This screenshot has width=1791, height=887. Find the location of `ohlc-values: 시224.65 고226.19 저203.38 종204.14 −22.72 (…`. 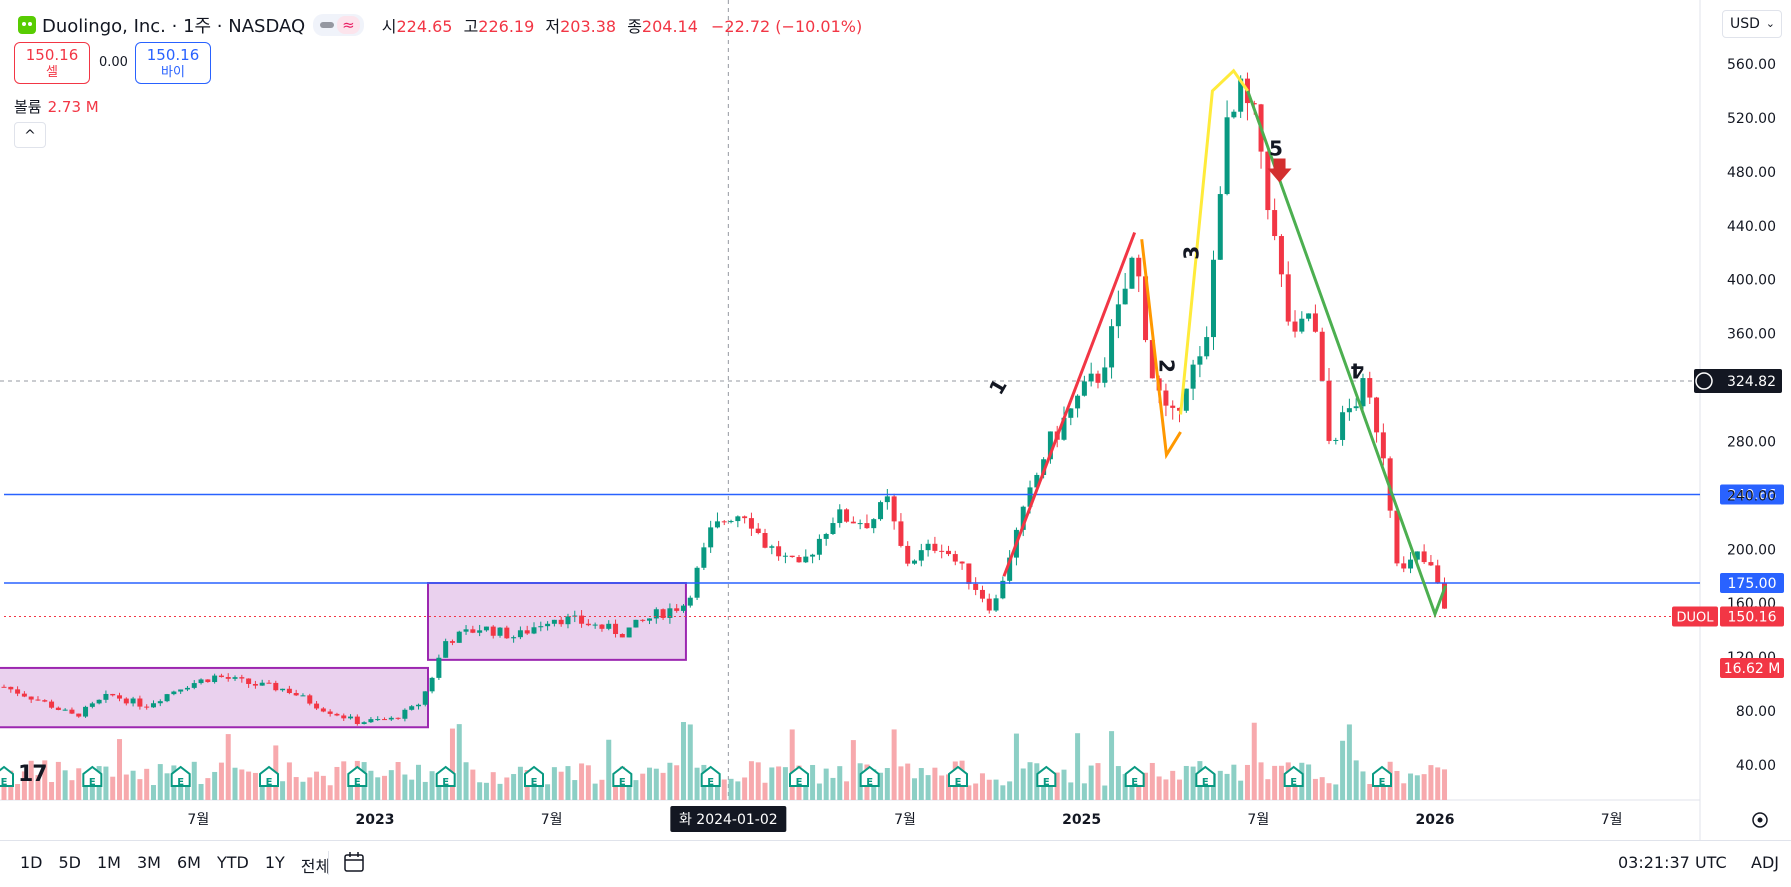

ohlc-values: 시224.65 고226.19 저203.38 종204.14 −22.72 (… is located at coordinates (622, 26).